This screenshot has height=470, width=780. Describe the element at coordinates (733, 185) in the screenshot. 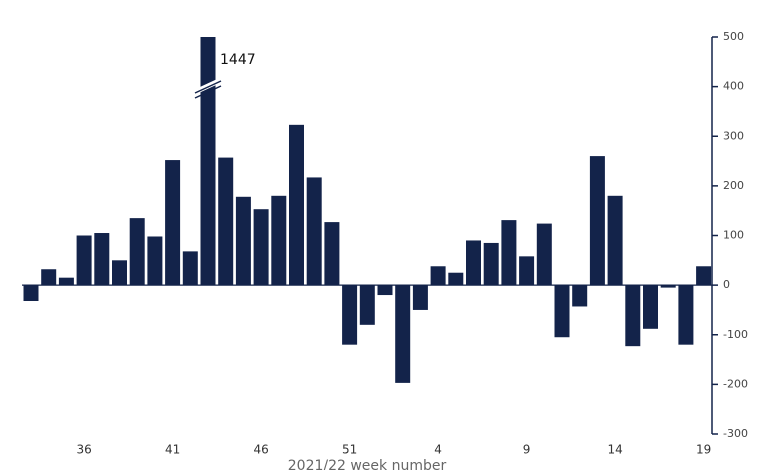

I see `y-tick-label: 200` at that location.